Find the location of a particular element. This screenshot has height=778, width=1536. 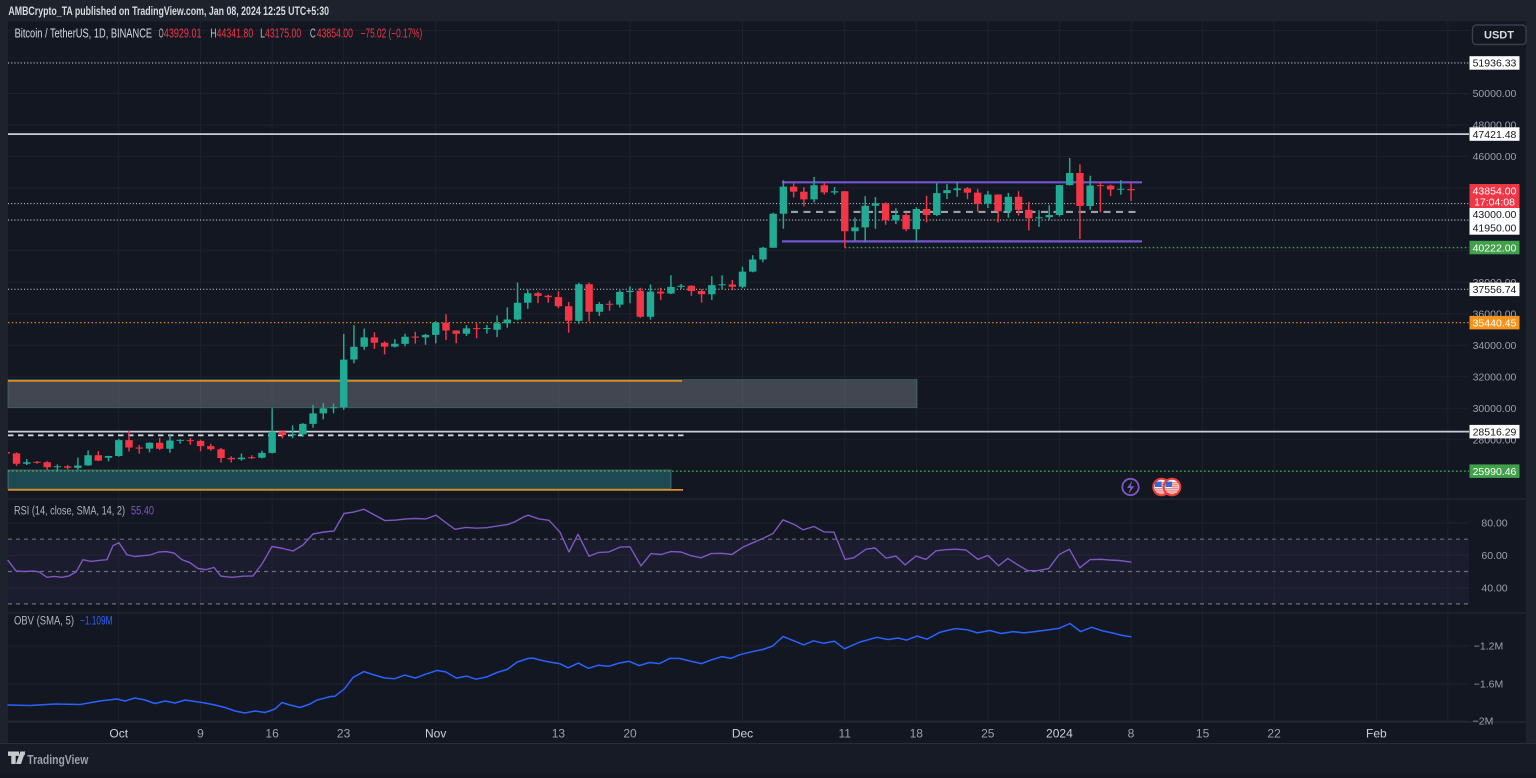

svg-text: 16 is located at coordinates (272, 734).